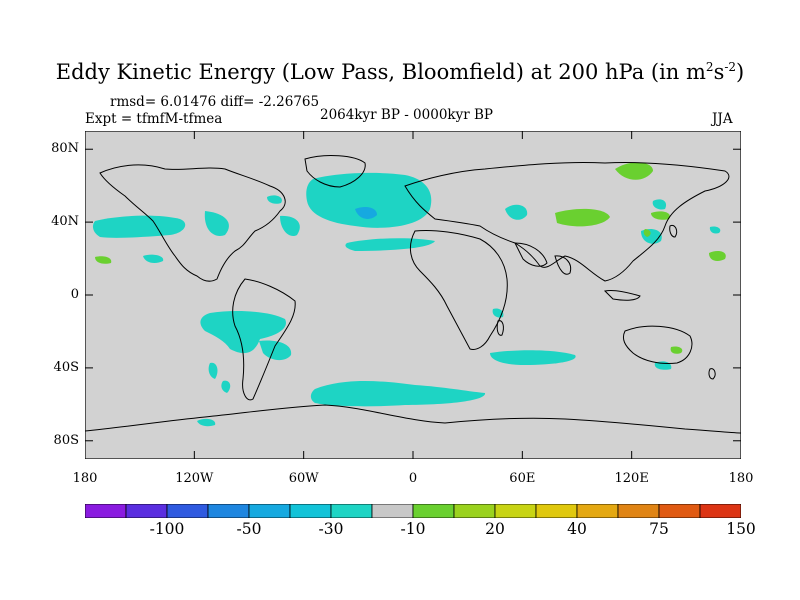 Image resolution: width=800 pixels, height=600 pixels. Describe the element at coordinates (303, 478) in the screenshot. I see `x-tick-label: 60W` at that location.